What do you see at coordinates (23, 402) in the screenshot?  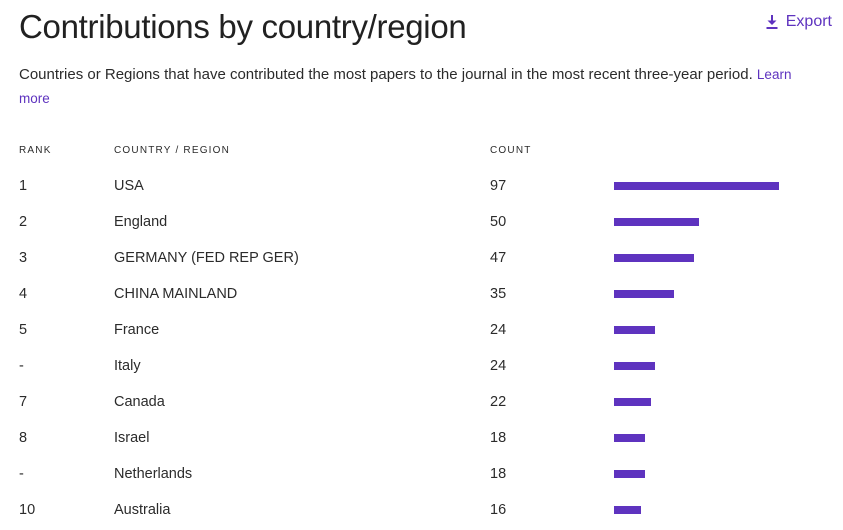 I see `rank-cell: 7` at bounding box center [23, 402].